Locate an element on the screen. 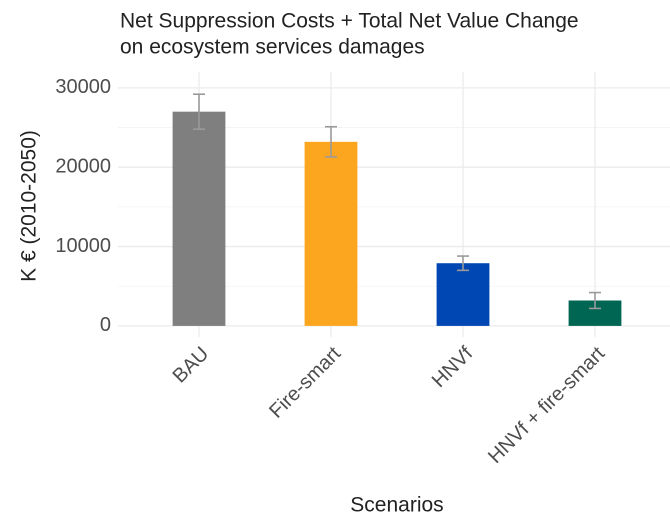 The height and width of the screenshot is (517, 670). chart-title: on ecosystem services damages is located at coordinates (272, 47).